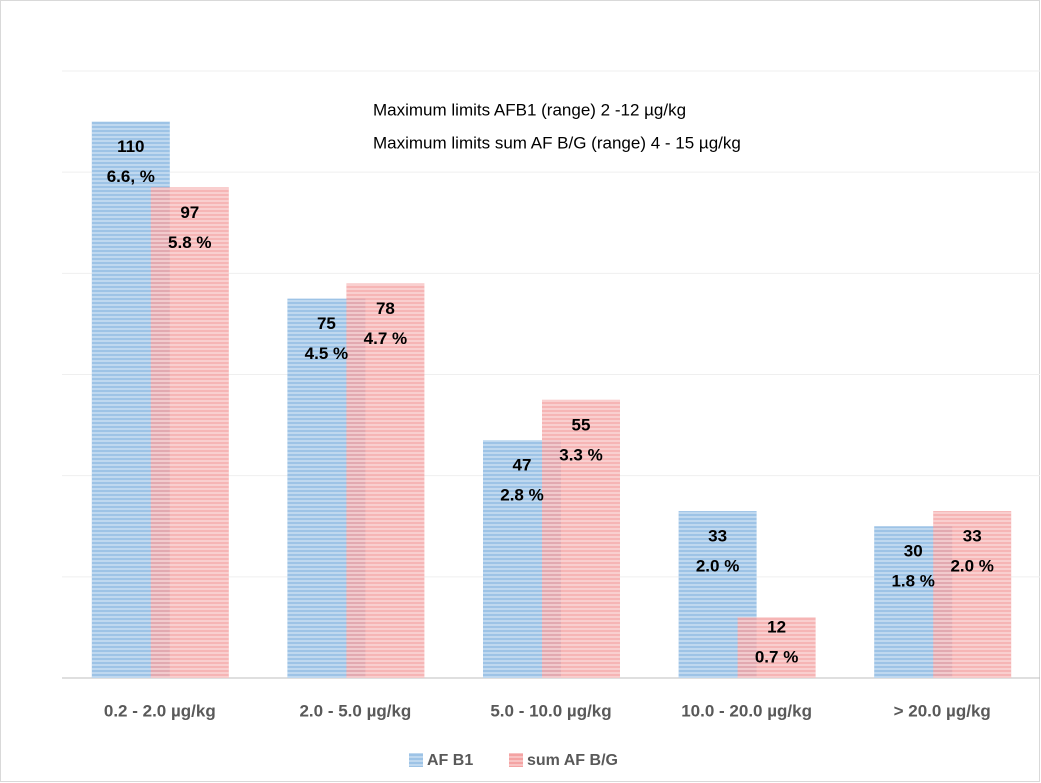 The width and height of the screenshot is (1041, 783). What do you see at coordinates (385, 308) in the screenshot?
I see `data-label: 78` at bounding box center [385, 308].